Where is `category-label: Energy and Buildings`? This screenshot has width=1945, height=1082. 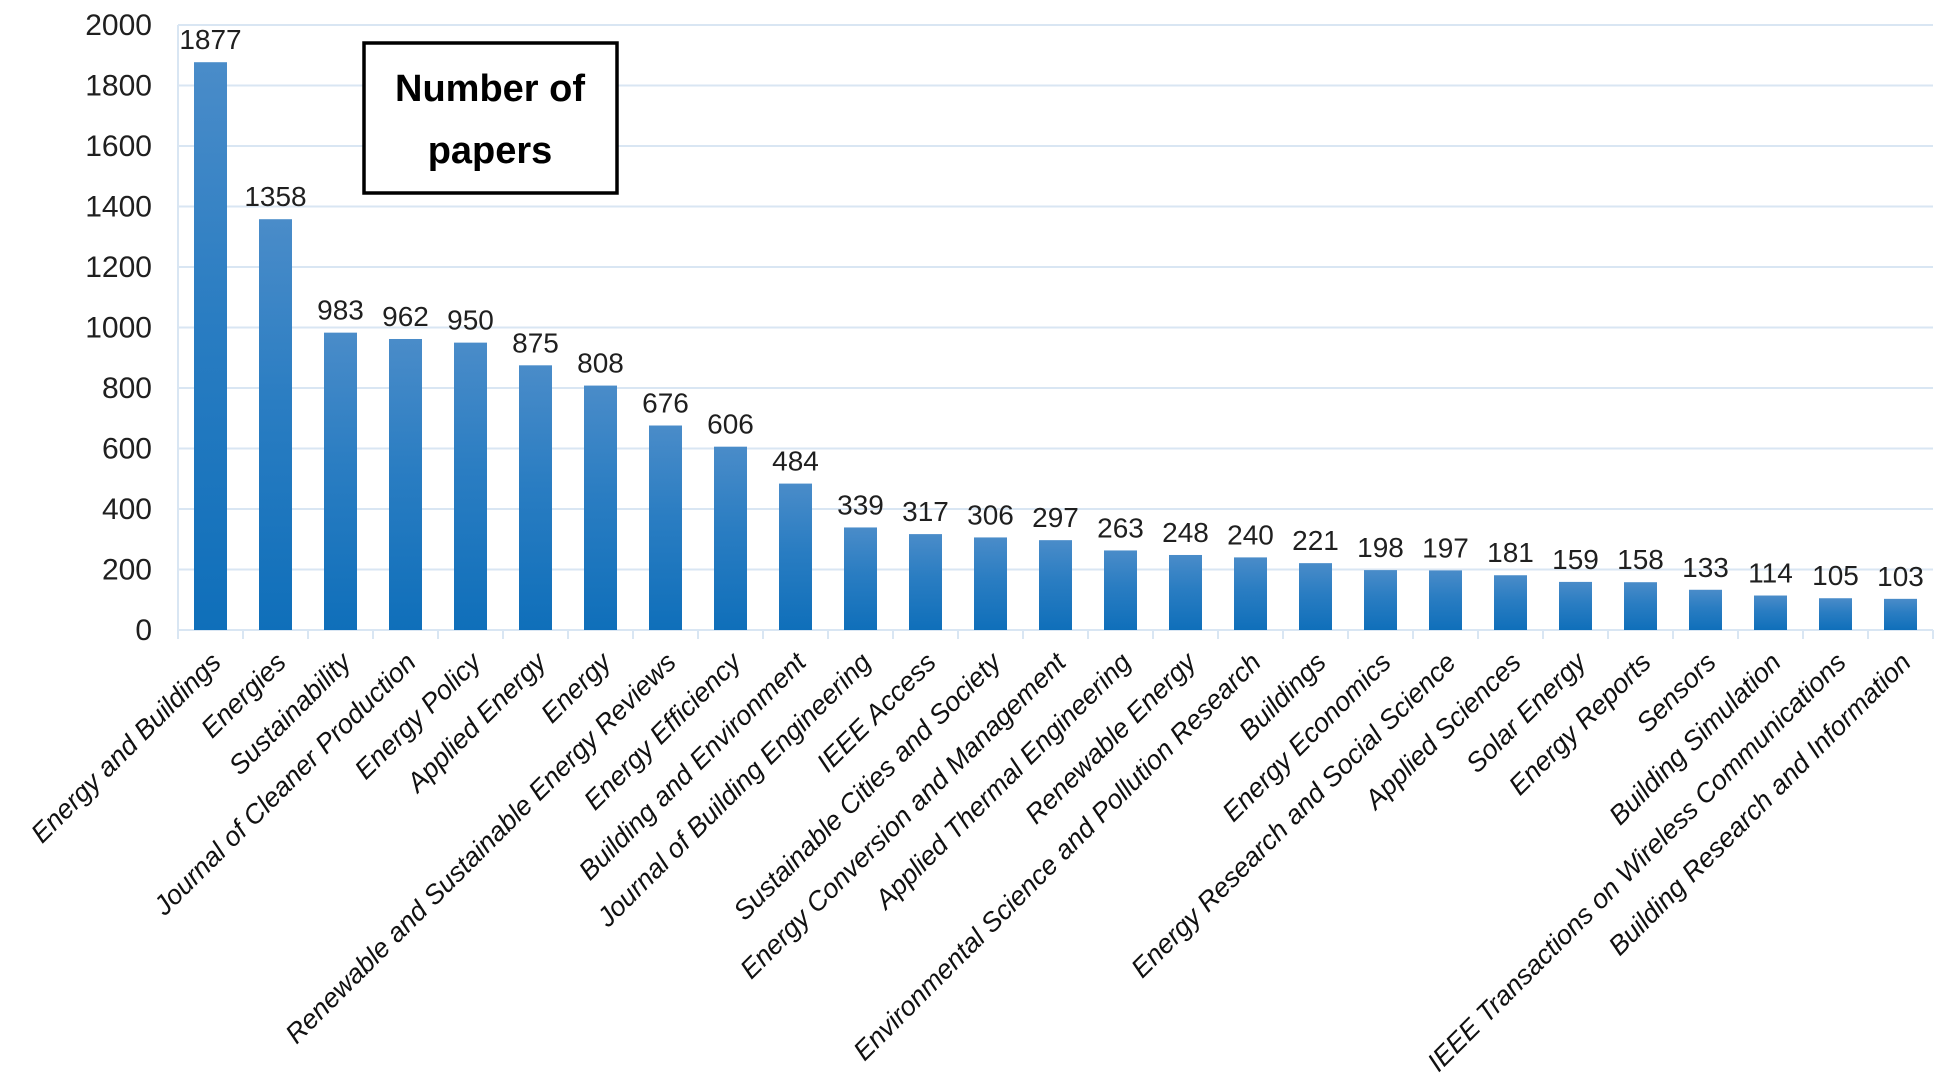 category-label: Energy and Buildings is located at coordinates (126, 748).